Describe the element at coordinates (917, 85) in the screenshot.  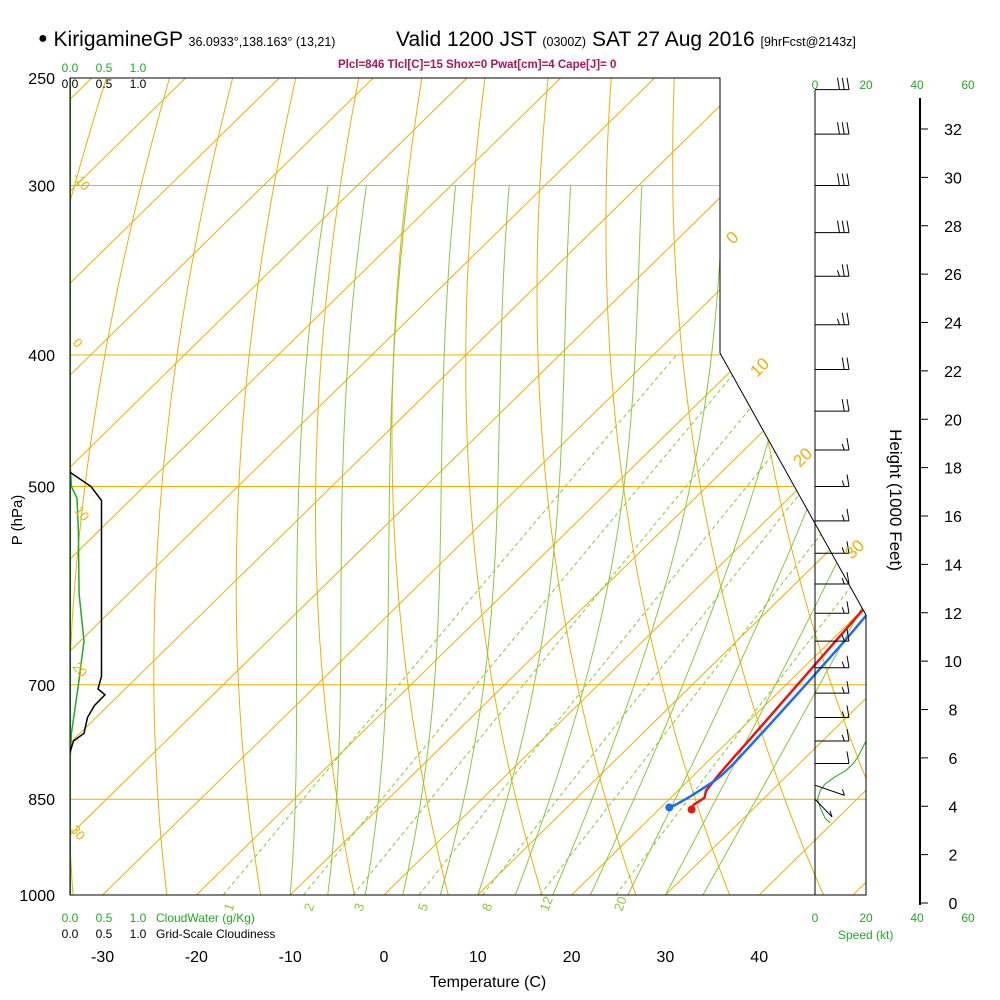
I see `speed-tick-top: 40` at that location.